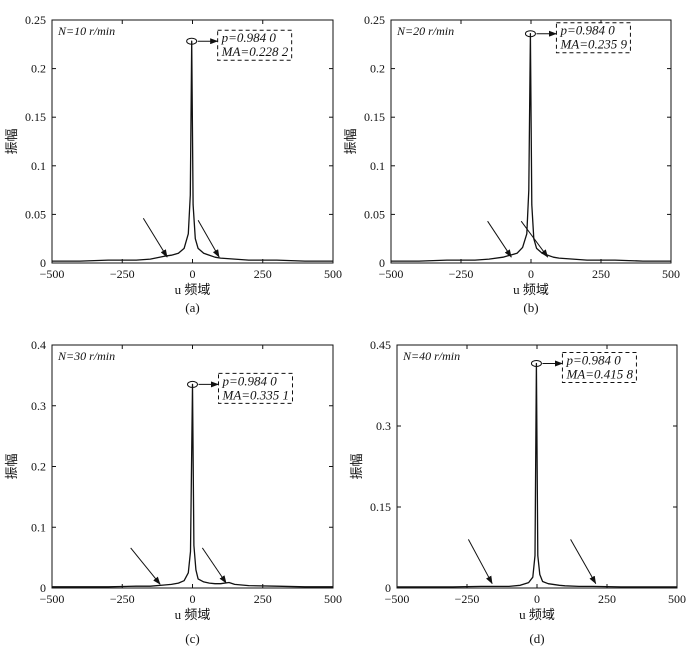 The width and height of the screenshot is (696, 656). What do you see at coordinates (431, 356) in the screenshot?
I see `condition-label: N=40 r/min` at bounding box center [431, 356].